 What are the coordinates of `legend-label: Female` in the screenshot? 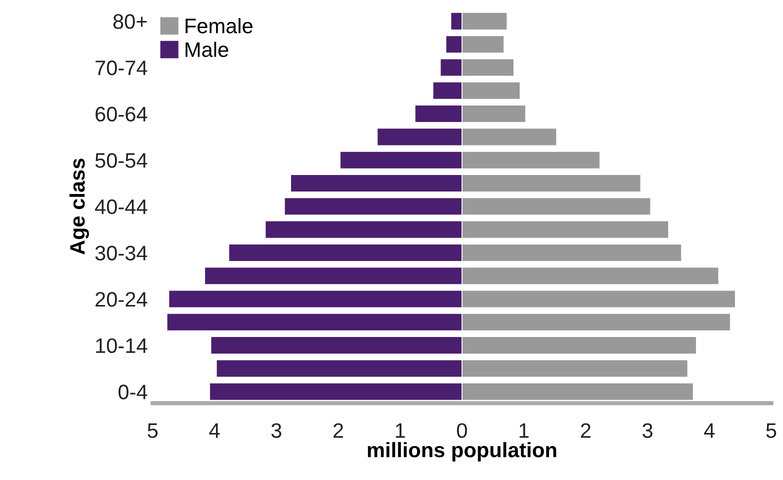 It's located at (219, 26).